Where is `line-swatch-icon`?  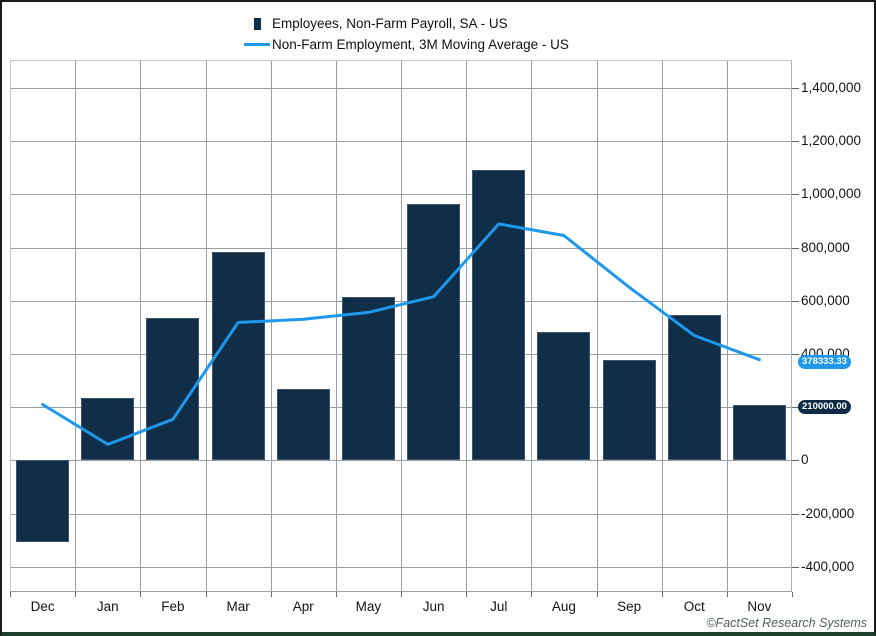
line-swatch-icon is located at coordinates (257, 44).